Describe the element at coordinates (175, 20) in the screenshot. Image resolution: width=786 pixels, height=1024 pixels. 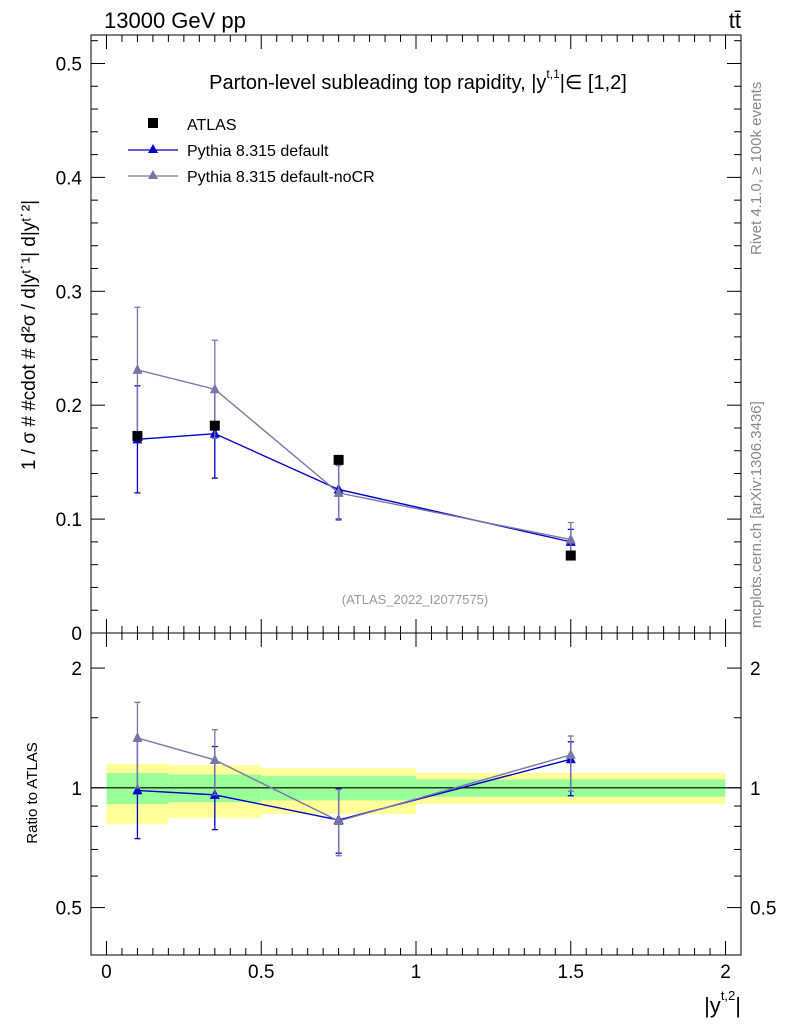
I see `header-process: 13000 GeV pp` at that location.